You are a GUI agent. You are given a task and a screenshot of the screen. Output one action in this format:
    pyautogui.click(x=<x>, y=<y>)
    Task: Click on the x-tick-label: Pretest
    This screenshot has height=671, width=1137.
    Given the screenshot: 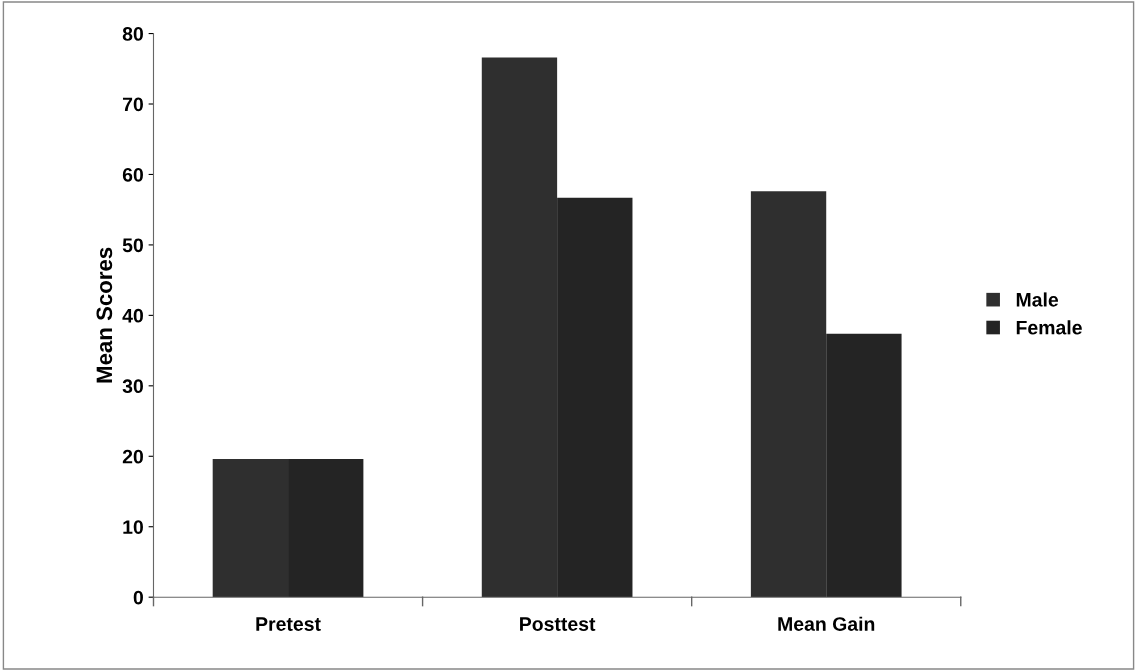 What is the action you would take?
    pyautogui.click(x=288, y=624)
    